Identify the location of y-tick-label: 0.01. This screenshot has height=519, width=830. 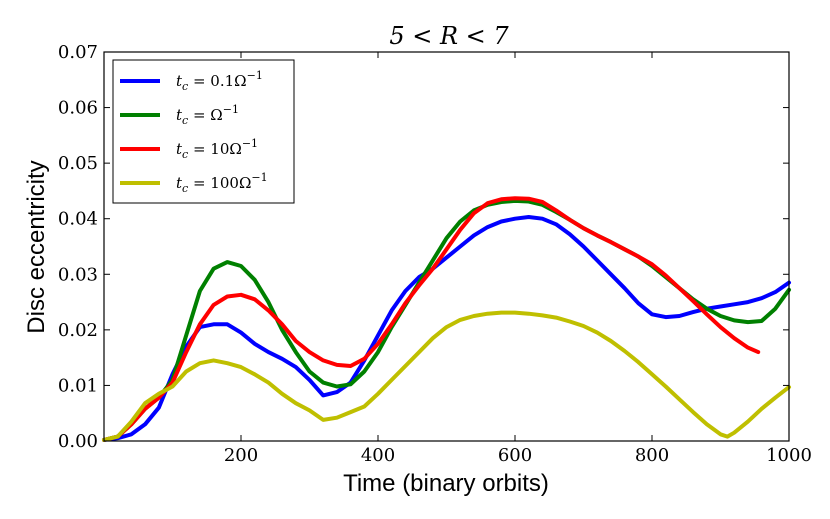
(78, 385).